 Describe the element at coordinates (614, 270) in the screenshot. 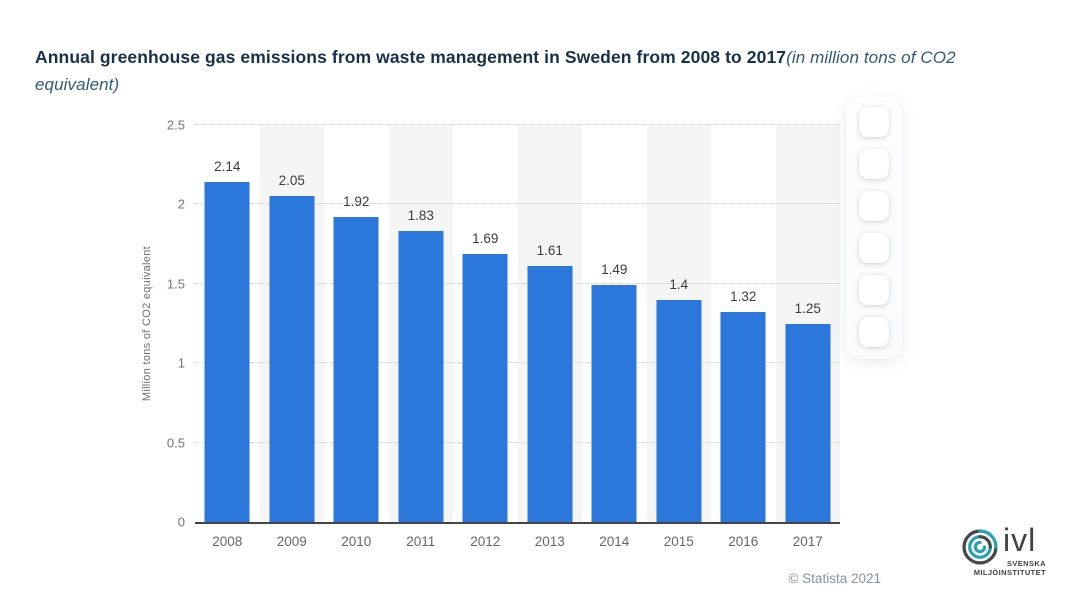

I see `bar-value-label-2014: 1.49` at that location.